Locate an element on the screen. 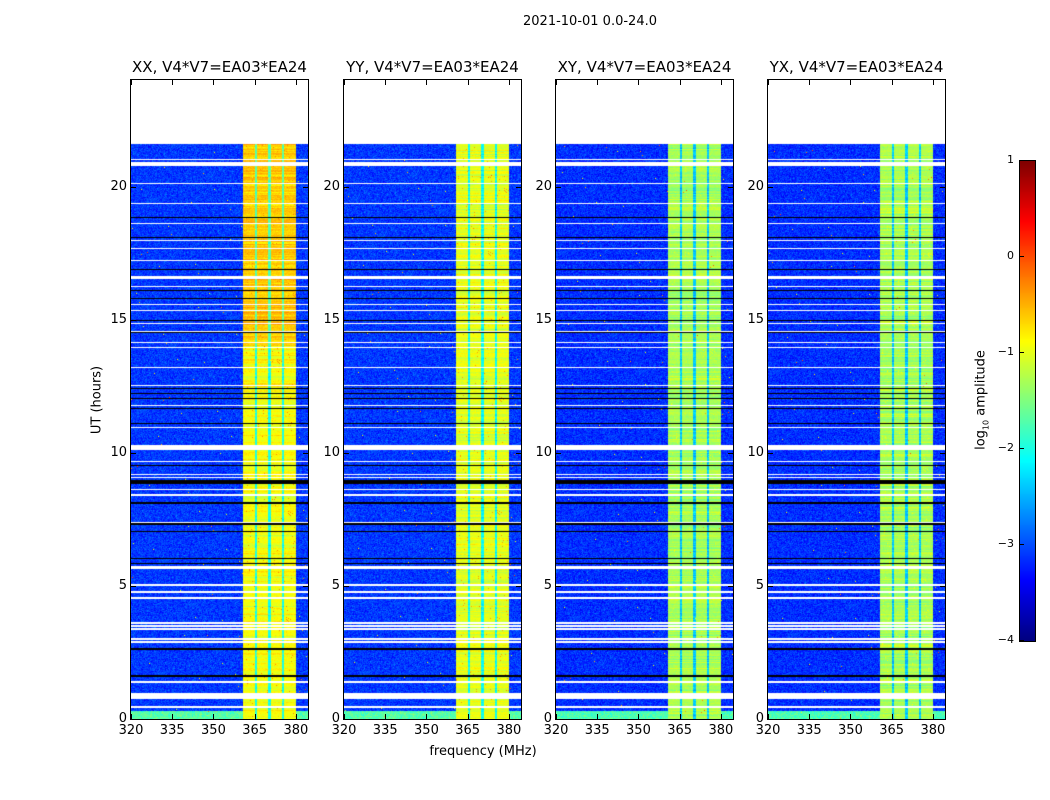 Image resolution: width=1050 pixels, height=800 pixels. colorbar-tick-label: −4 is located at coordinates (1005, 639).